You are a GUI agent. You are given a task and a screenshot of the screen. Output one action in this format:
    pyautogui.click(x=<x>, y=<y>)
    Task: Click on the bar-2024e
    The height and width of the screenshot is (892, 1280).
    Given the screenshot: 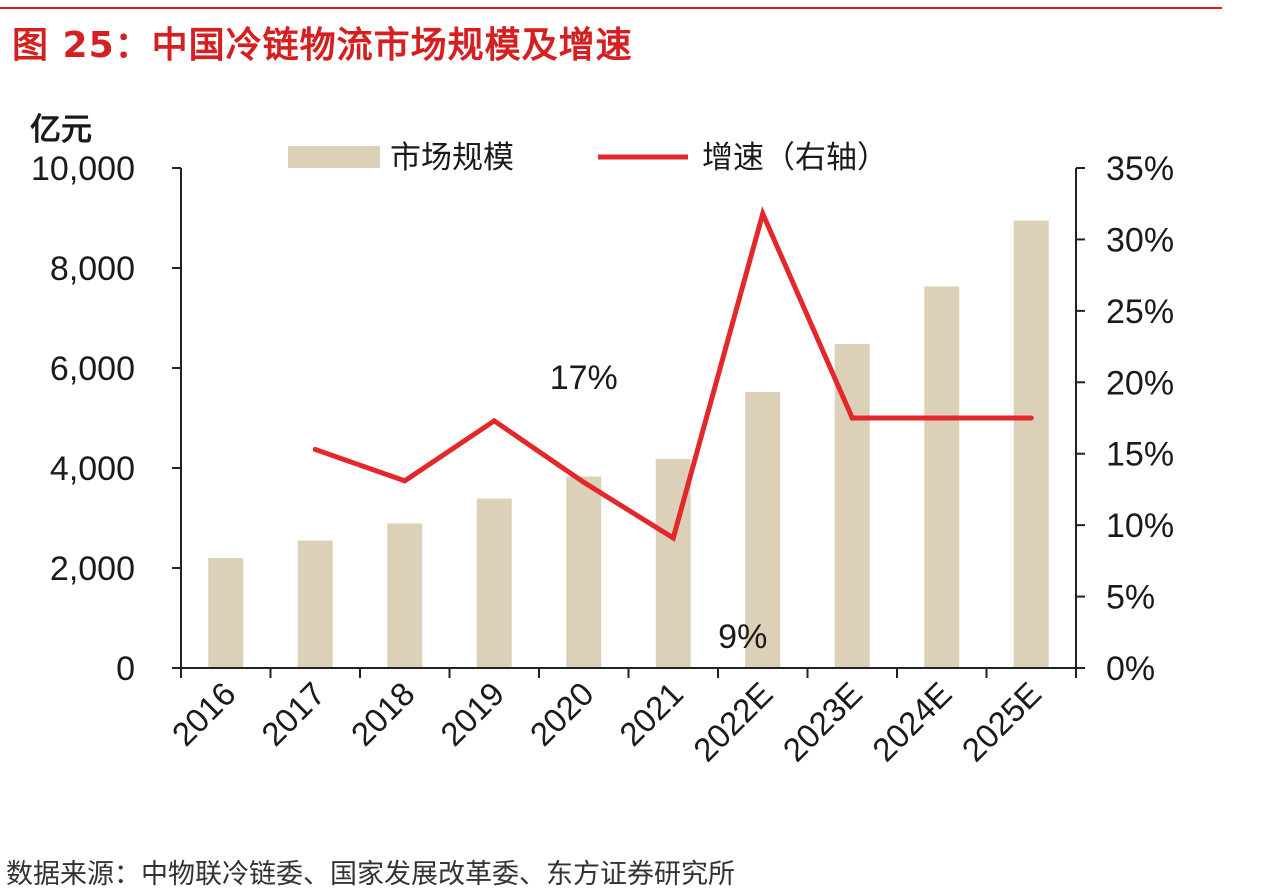 What is the action you would take?
    pyautogui.click(x=942, y=477)
    